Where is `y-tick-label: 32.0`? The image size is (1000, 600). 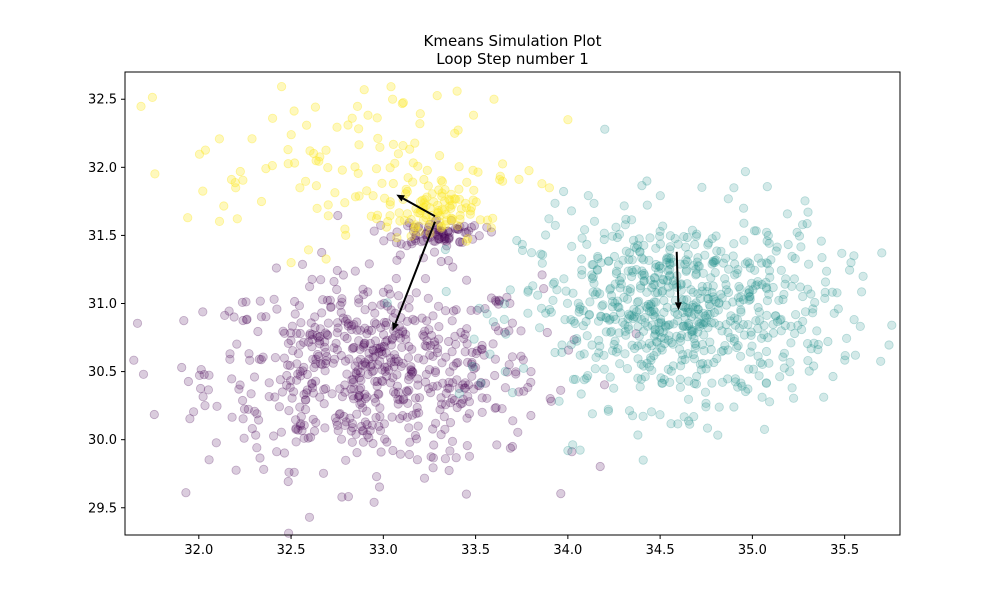 y-tick-label: 32.0 is located at coordinates (102, 168).